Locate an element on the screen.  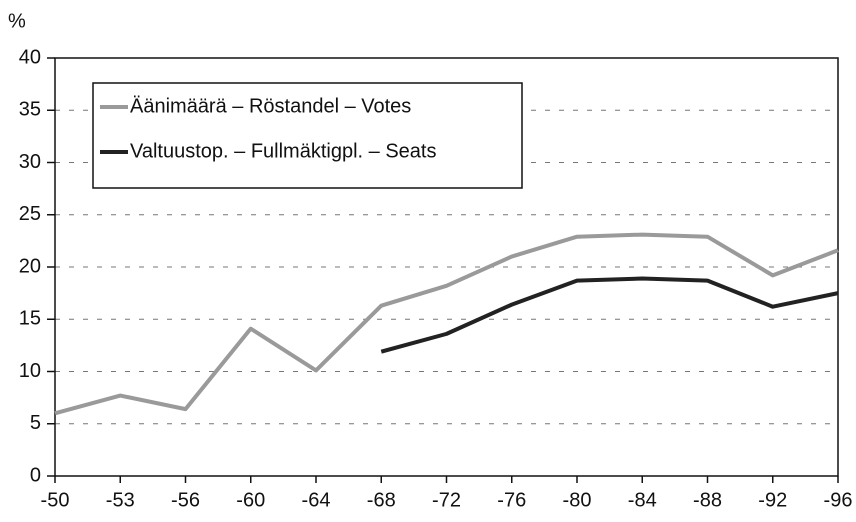
x-tick-label: -72 is located at coordinates (446, 500).